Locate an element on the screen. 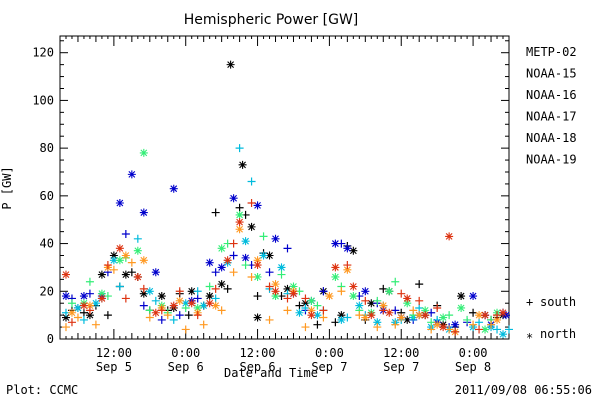 The image size is (600, 400). legend-noaa-16: NOAA-16 is located at coordinates (551, 95).